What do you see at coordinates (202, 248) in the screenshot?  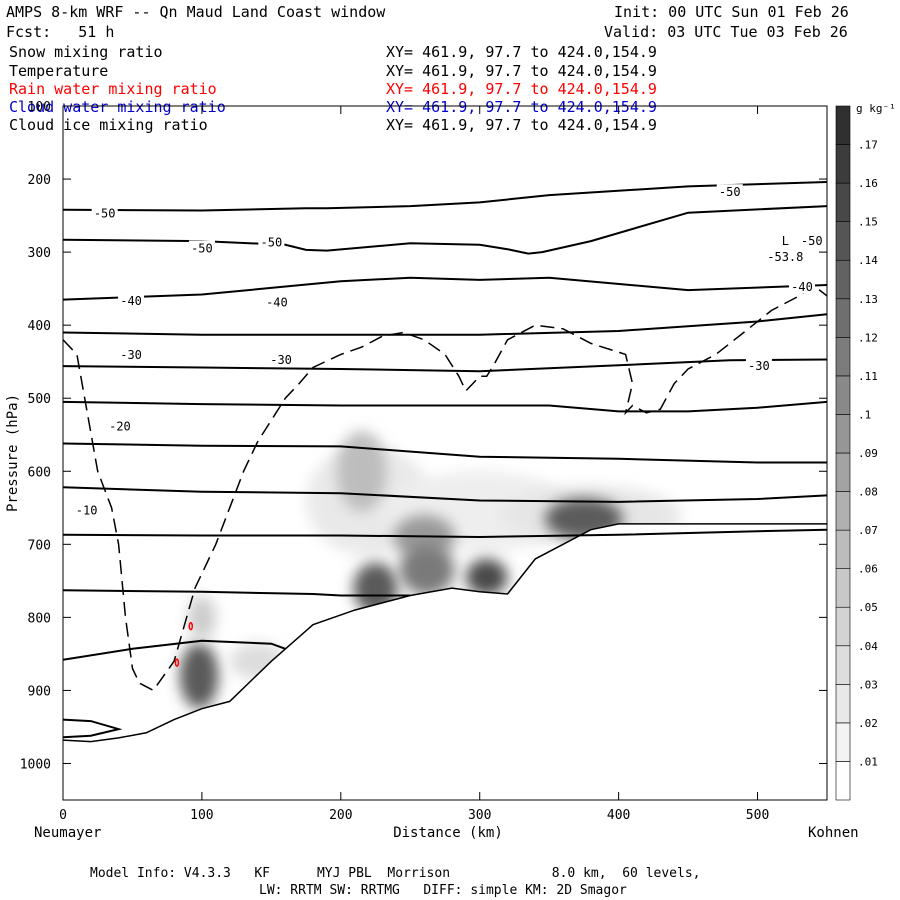 I see `isotherm-label-1: -50` at bounding box center [202, 248].